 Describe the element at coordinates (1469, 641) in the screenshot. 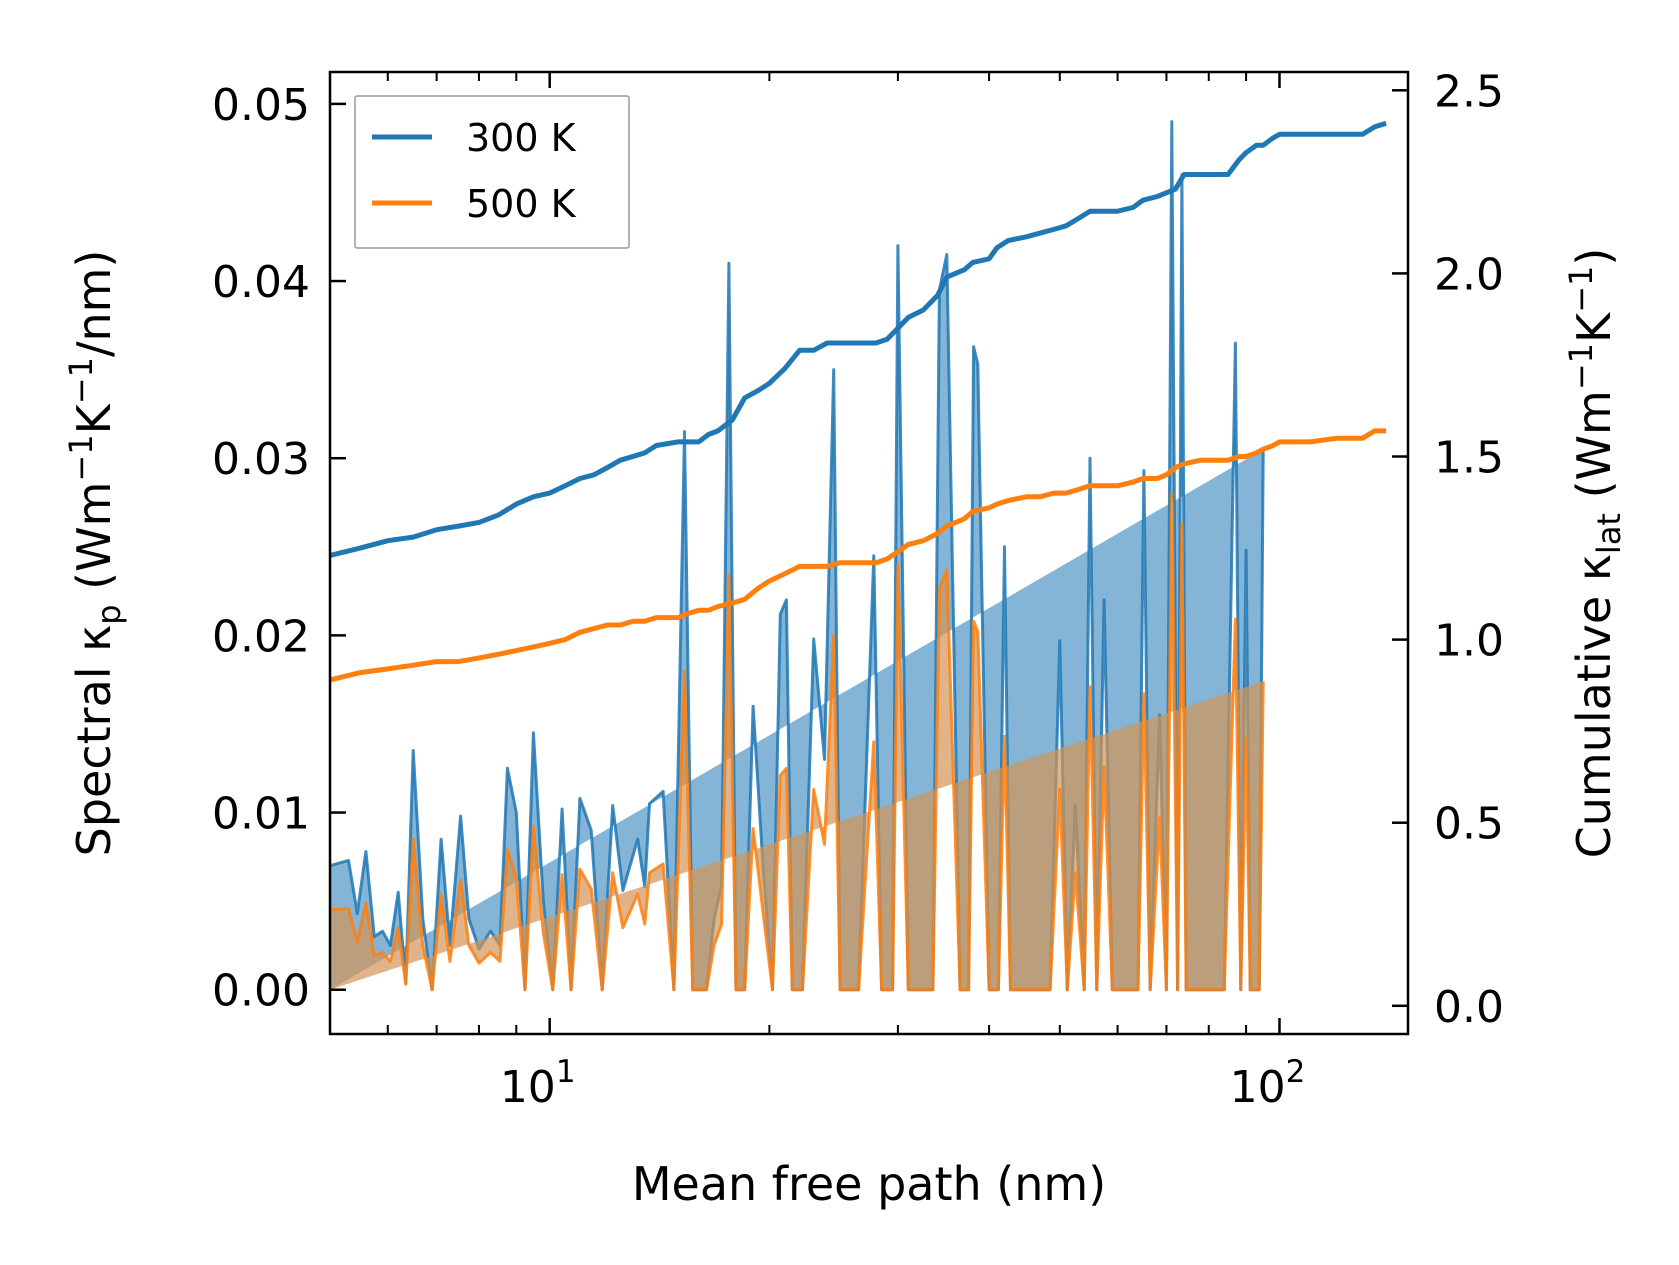

I see `y2-tick-label: 1.0` at that location.